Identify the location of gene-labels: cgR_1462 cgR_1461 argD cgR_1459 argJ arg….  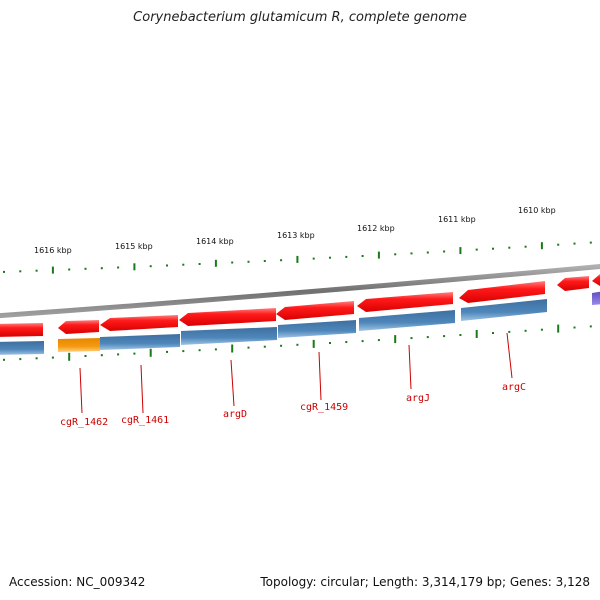
(293, 405).